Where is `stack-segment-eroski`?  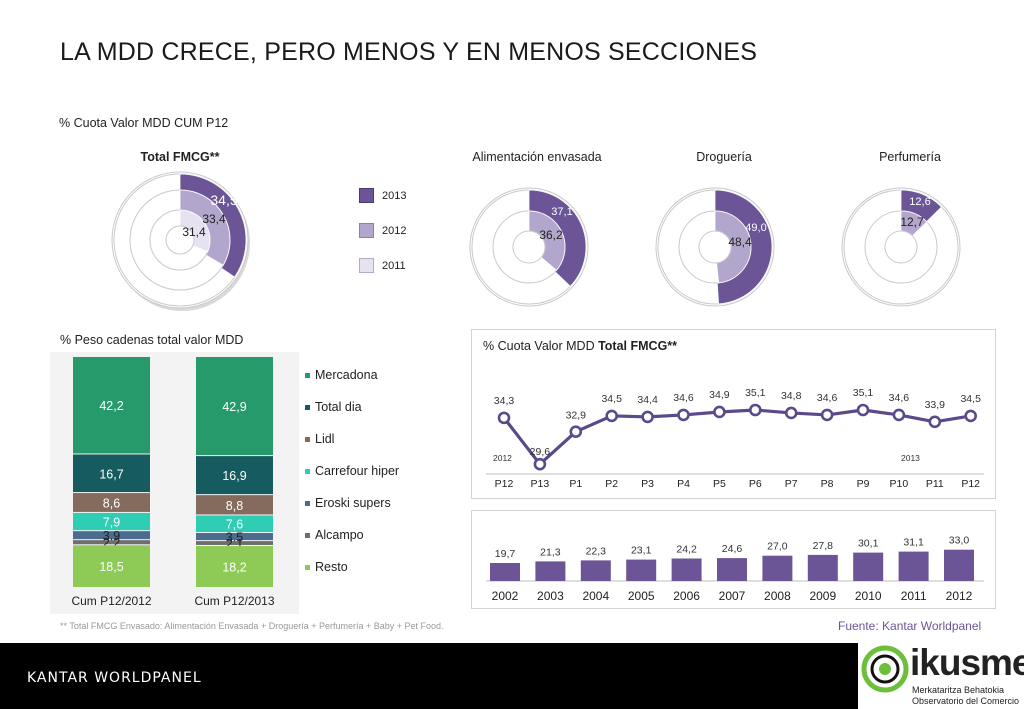 stack-segment-eroski is located at coordinates (234, 537).